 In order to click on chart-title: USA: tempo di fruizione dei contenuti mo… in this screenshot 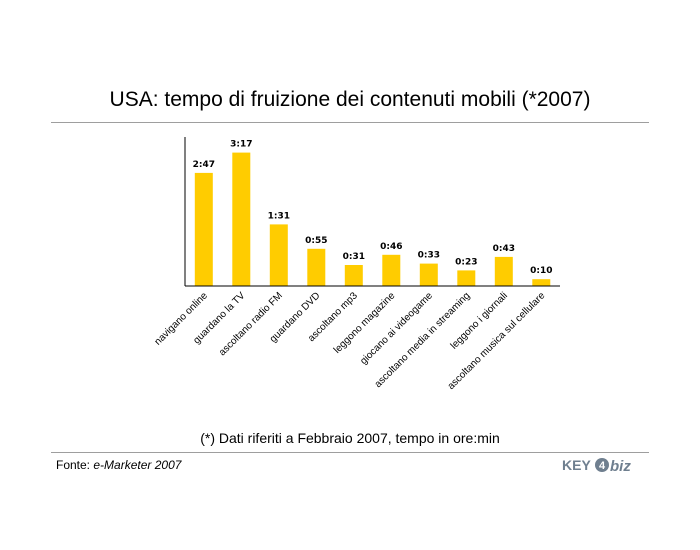, I will do `click(350, 99)`.